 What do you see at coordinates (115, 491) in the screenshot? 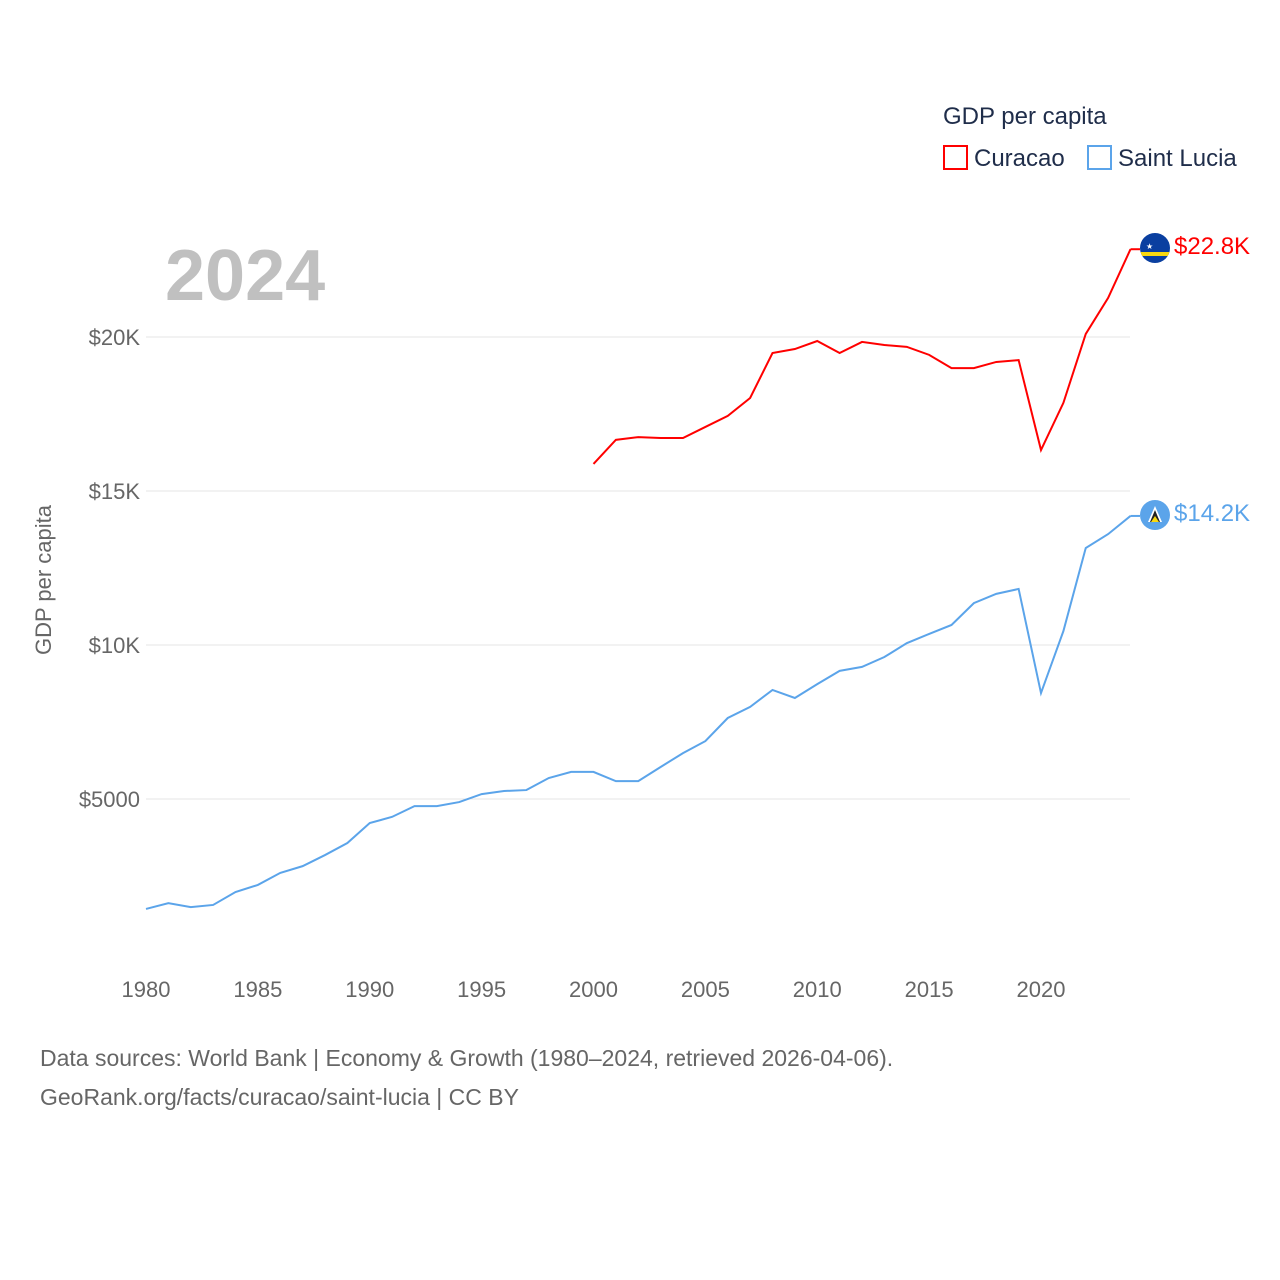
I see `y-tick-label: $15K` at bounding box center [115, 491].